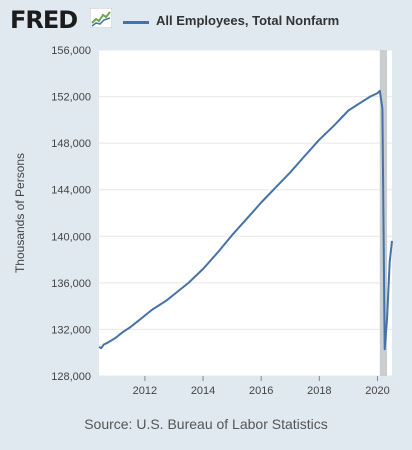 The width and height of the screenshot is (412, 450). Describe the element at coordinates (261, 391) in the screenshot. I see `x-tick-label: 2016` at that location.